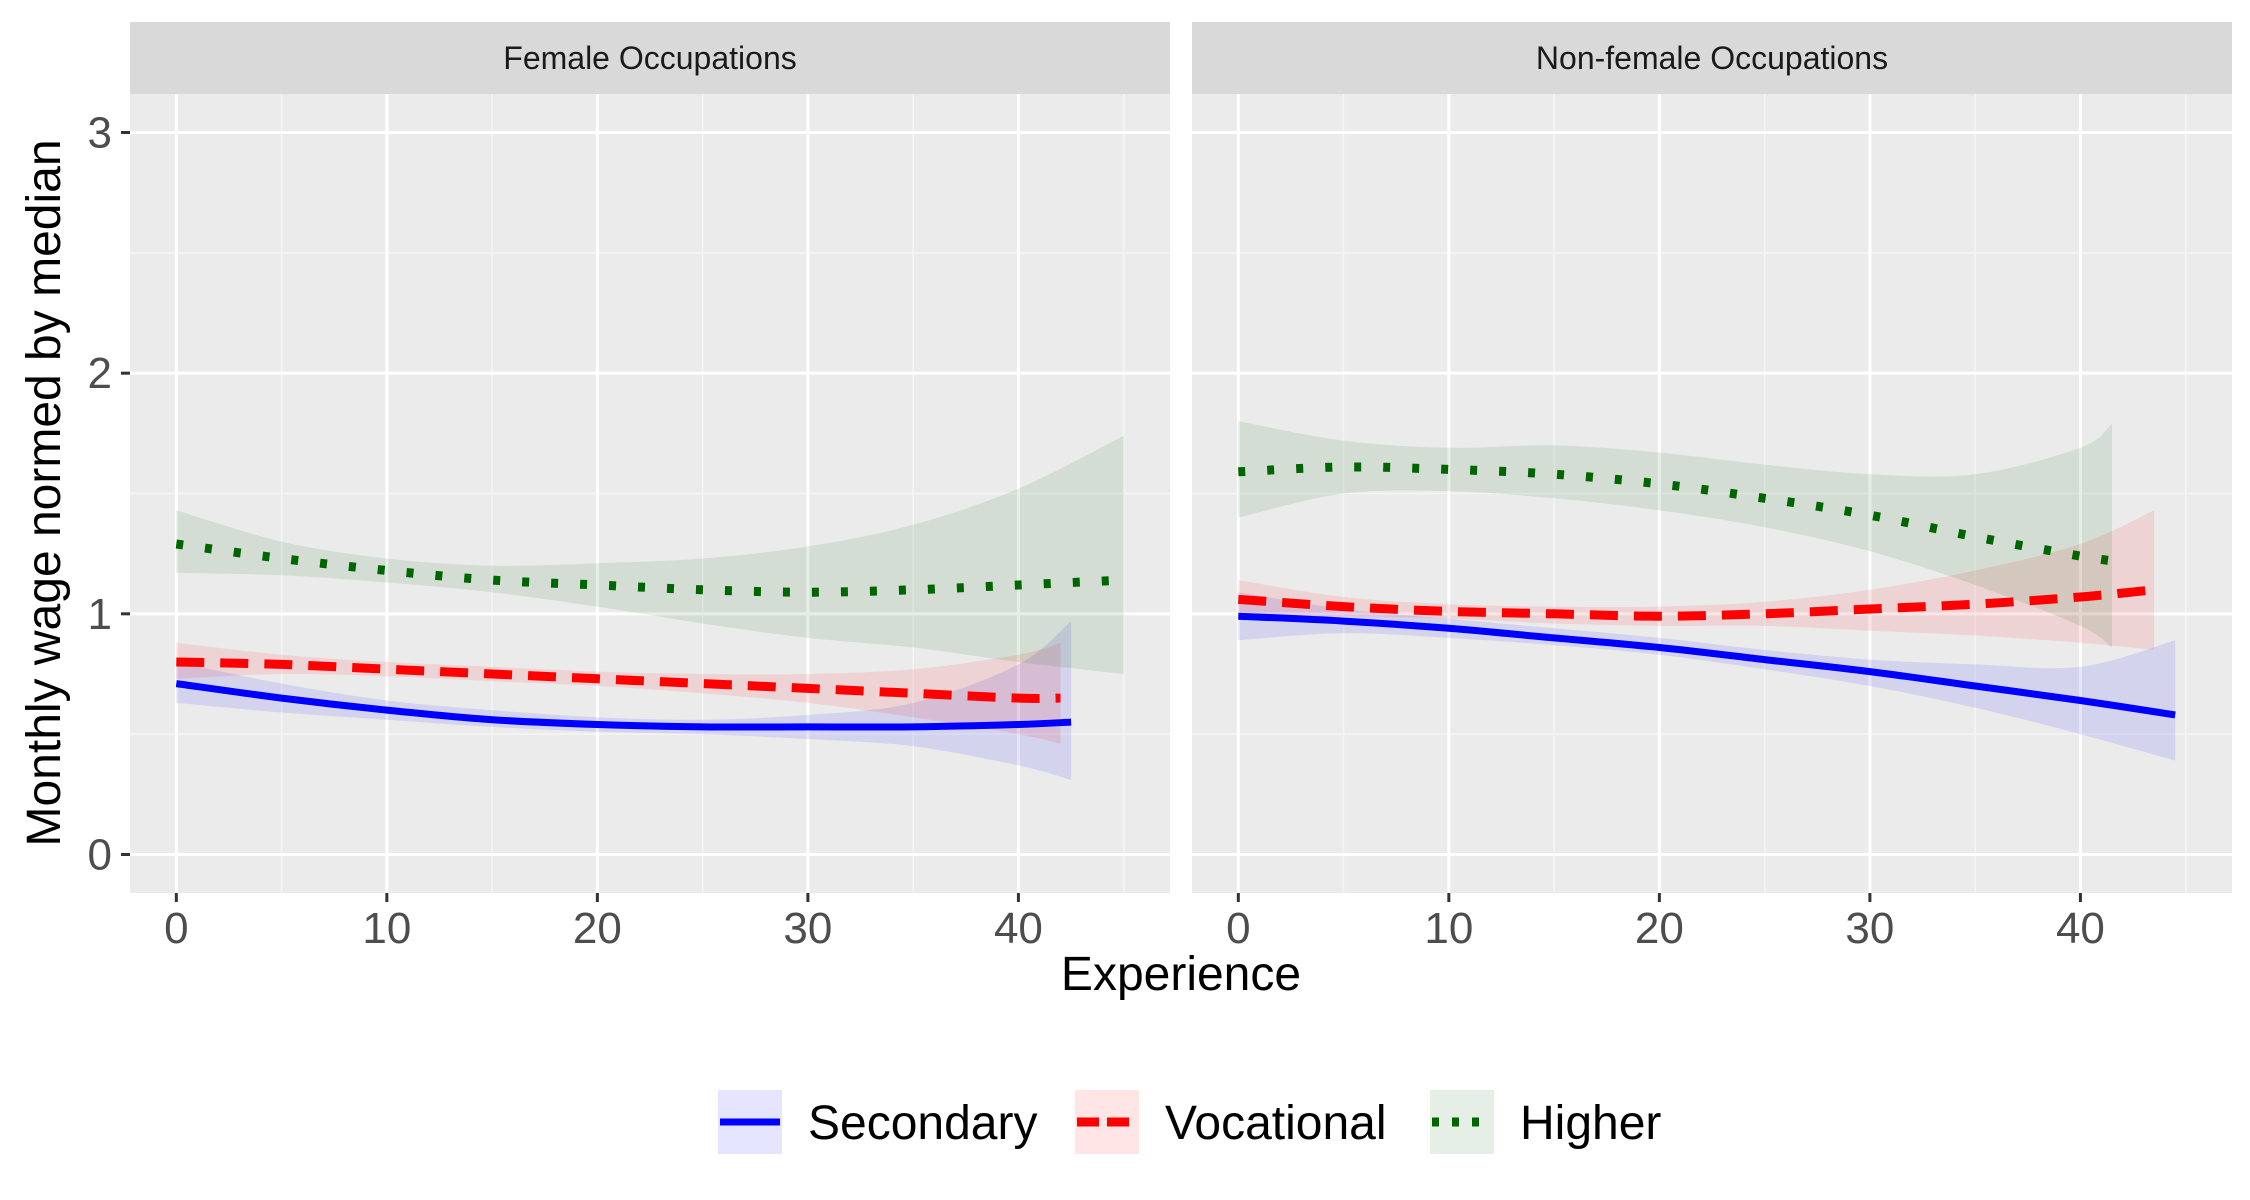  I want to click on x-axis-title: Experience, so click(1181, 974).